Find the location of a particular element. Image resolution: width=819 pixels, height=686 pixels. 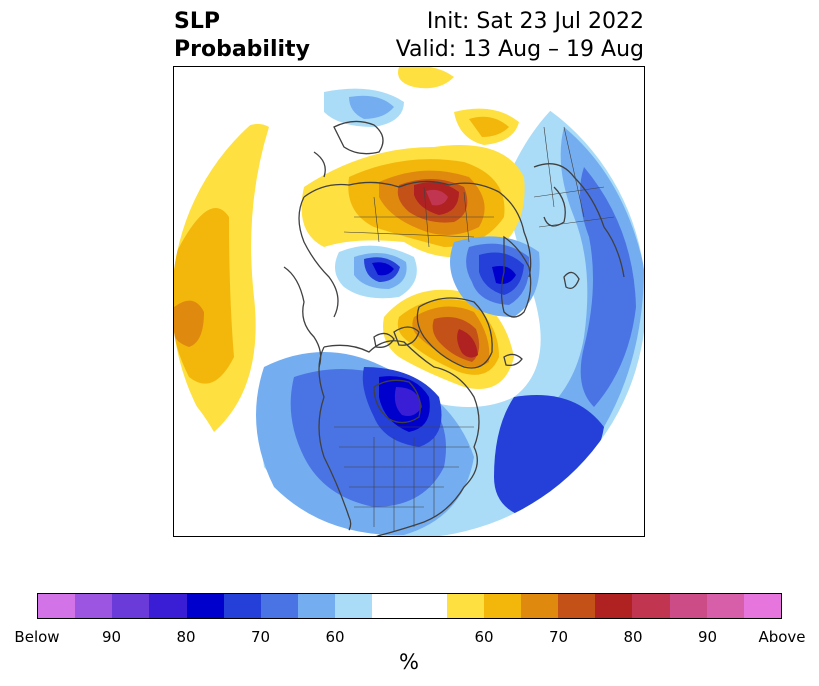

cold-inner-namerica is located at coordinates (408, 401).